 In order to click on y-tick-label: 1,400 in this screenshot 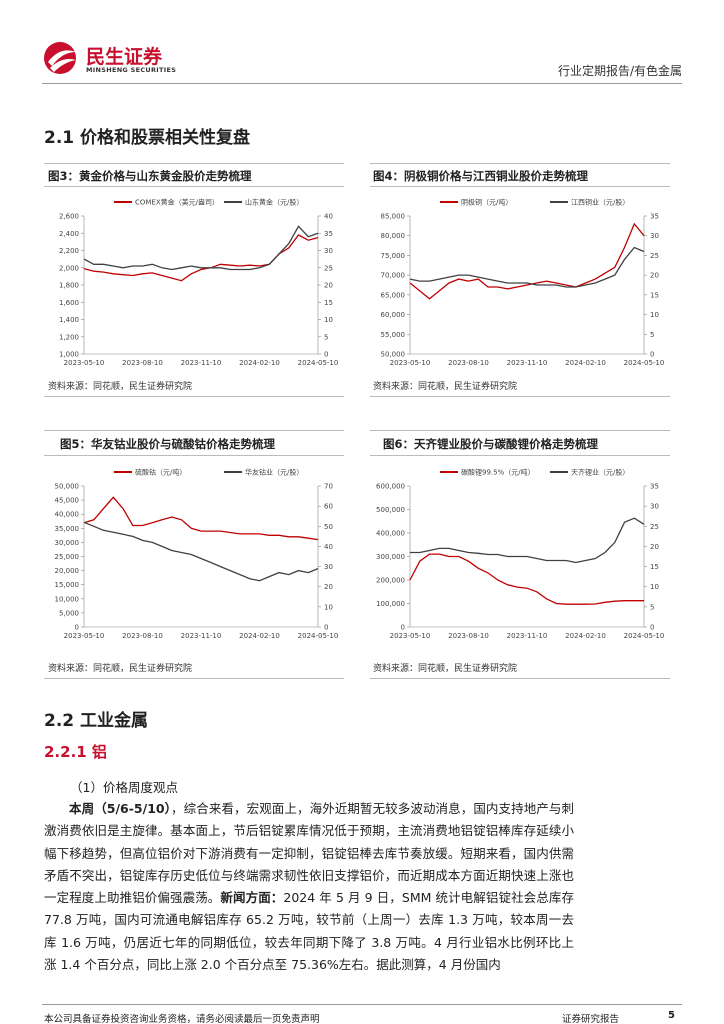, I will do `click(69, 320)`.